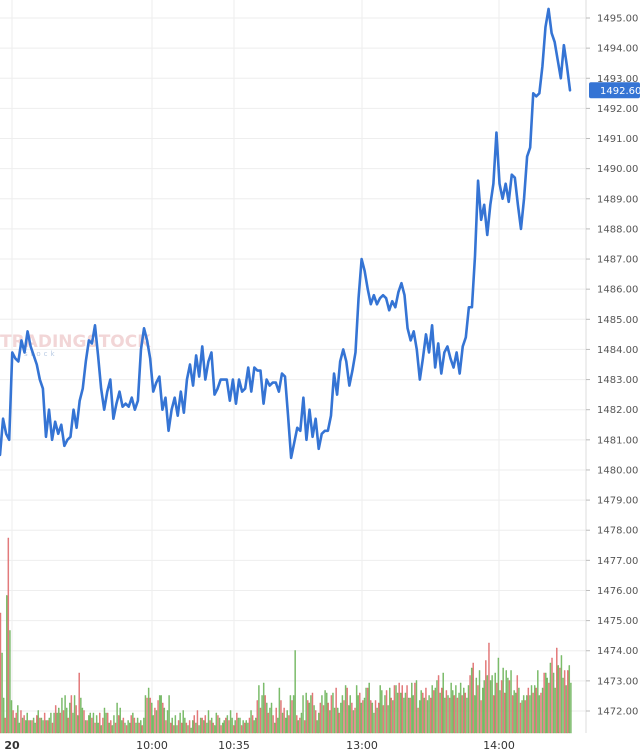 The image size is (640, 752). What do you see at coordinates (617, 621) in the screenshot?
I see `y-tick-label: 1475.00` at bounding box center [617, 621].